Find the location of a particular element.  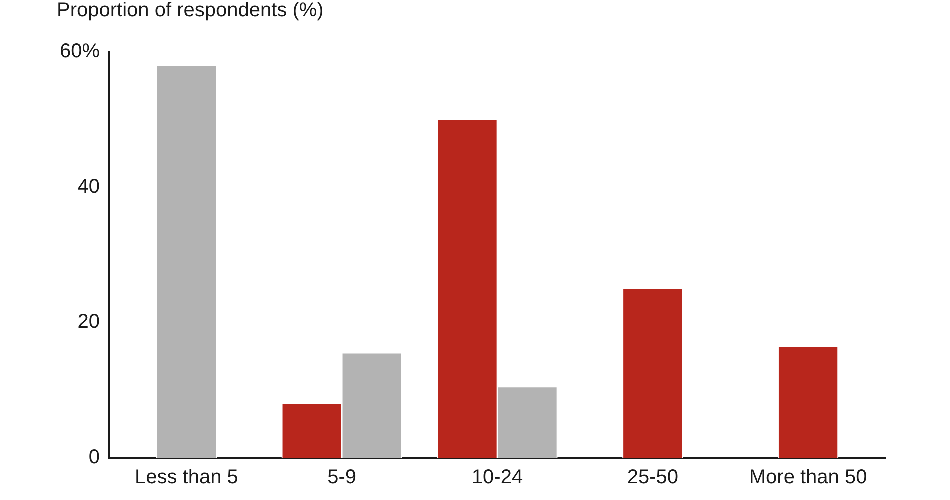

x-tick-label: Less than 5 is located at coordinates (186, 477).